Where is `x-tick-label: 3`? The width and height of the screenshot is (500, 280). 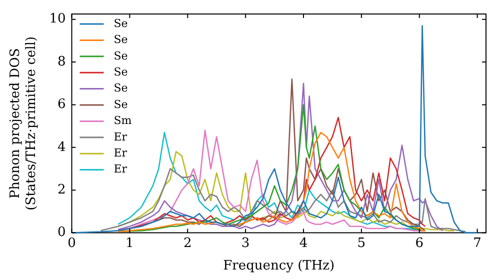 x-tick-label: 3 is located at coordinates (245, 243).